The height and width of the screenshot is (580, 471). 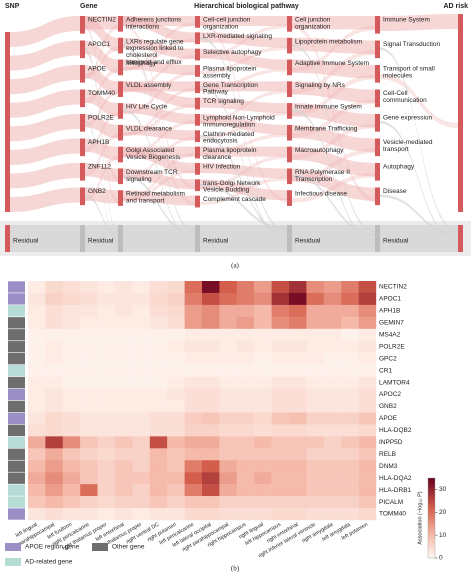 I want to click on node-label: Cell-cell junction organization, so click(x=227, y=23).